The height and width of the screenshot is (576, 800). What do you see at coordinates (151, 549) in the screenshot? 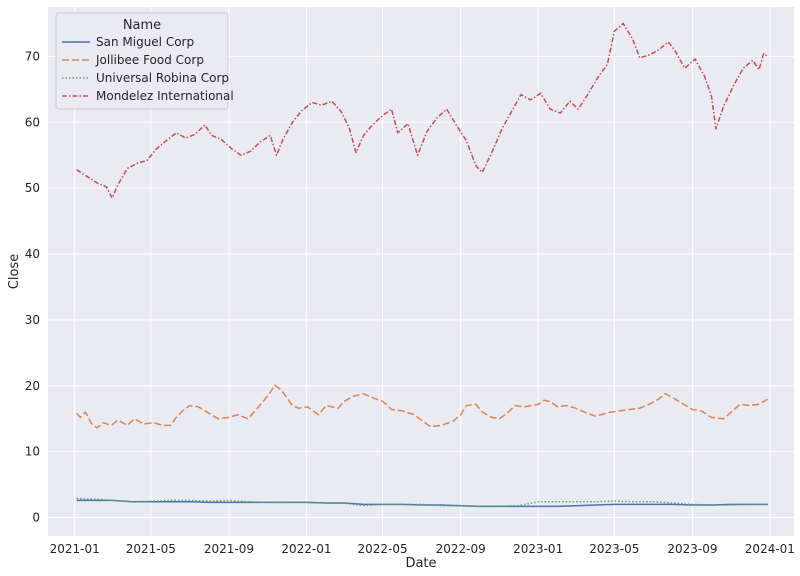
I see `x-tick-label: 2021-05` at bounding box center [151, 549].